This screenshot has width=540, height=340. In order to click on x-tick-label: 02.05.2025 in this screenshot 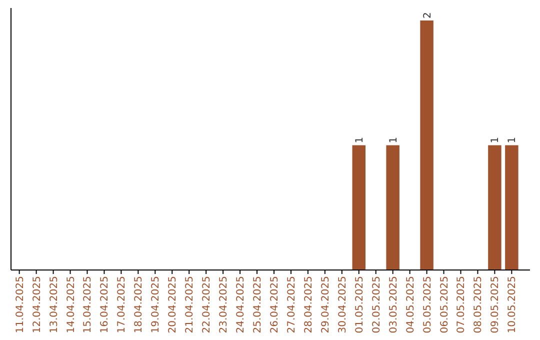, I will do `click(376, 305)`.